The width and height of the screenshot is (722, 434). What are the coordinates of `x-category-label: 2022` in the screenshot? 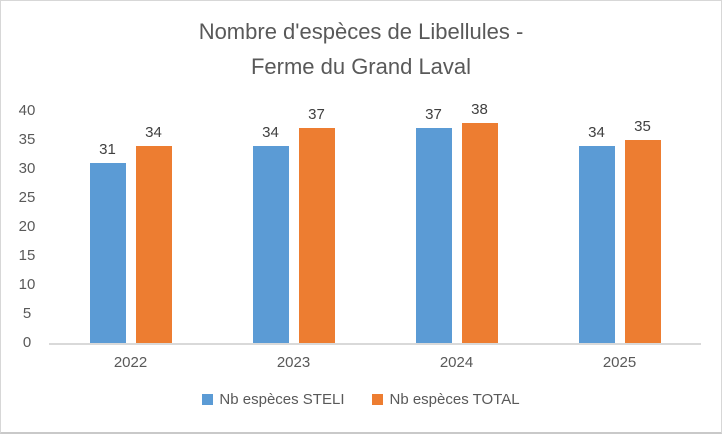 It's located at (130, 362).